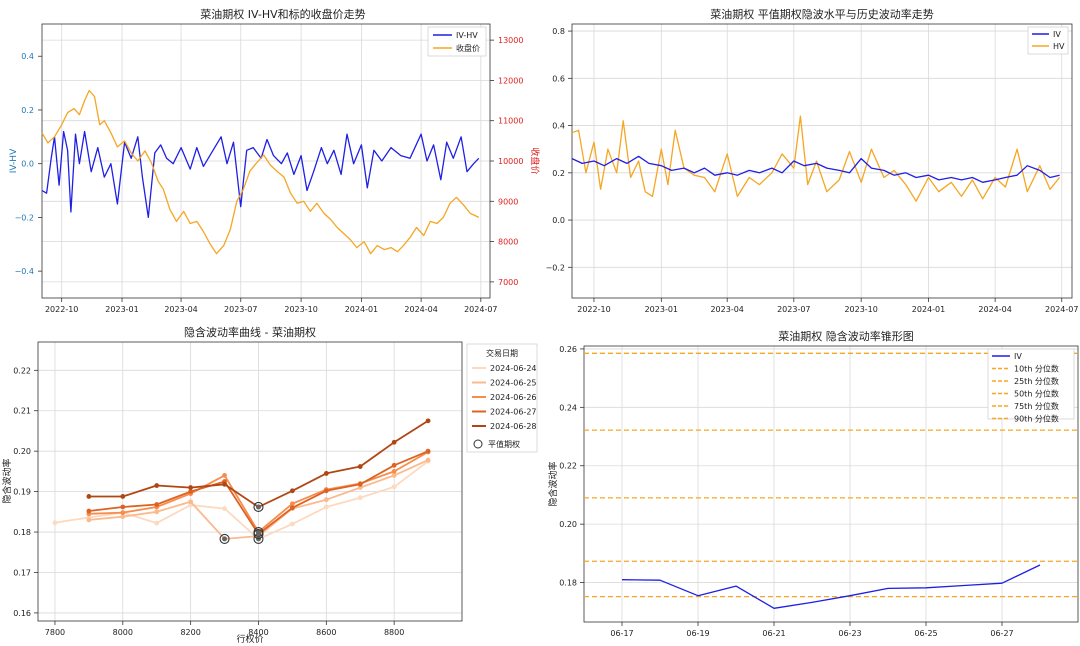 The height and width of the screenshot is (646, 1080). What do you see at coordinates (558, 220) in the screenshot?
I see `y-tick-label: 0.0` at bounding box center [558, 220].